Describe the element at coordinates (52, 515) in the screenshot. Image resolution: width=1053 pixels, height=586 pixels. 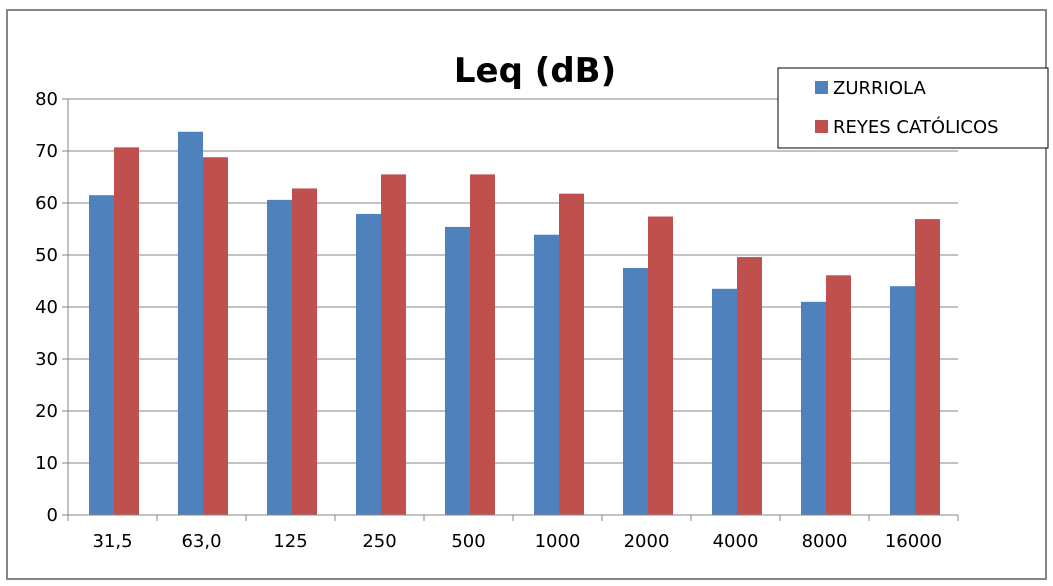
I see `y-tick-label: 0` at that location.